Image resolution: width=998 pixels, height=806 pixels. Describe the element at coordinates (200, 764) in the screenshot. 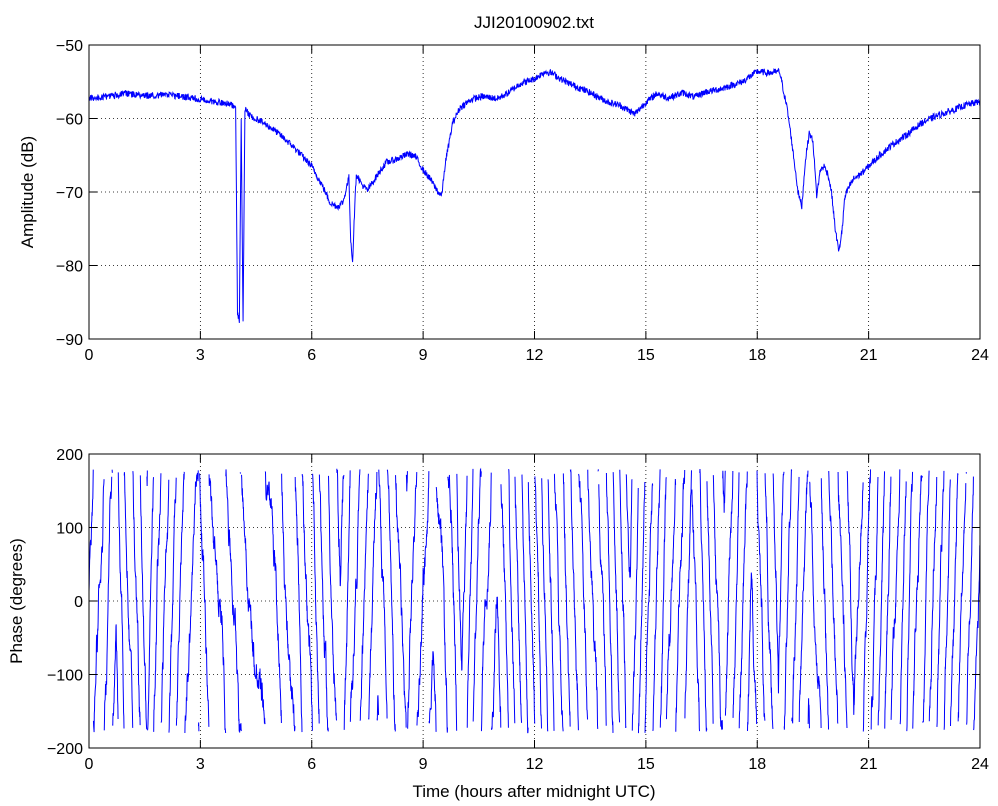

I see `phase-x-tick-label: 3` at that location.